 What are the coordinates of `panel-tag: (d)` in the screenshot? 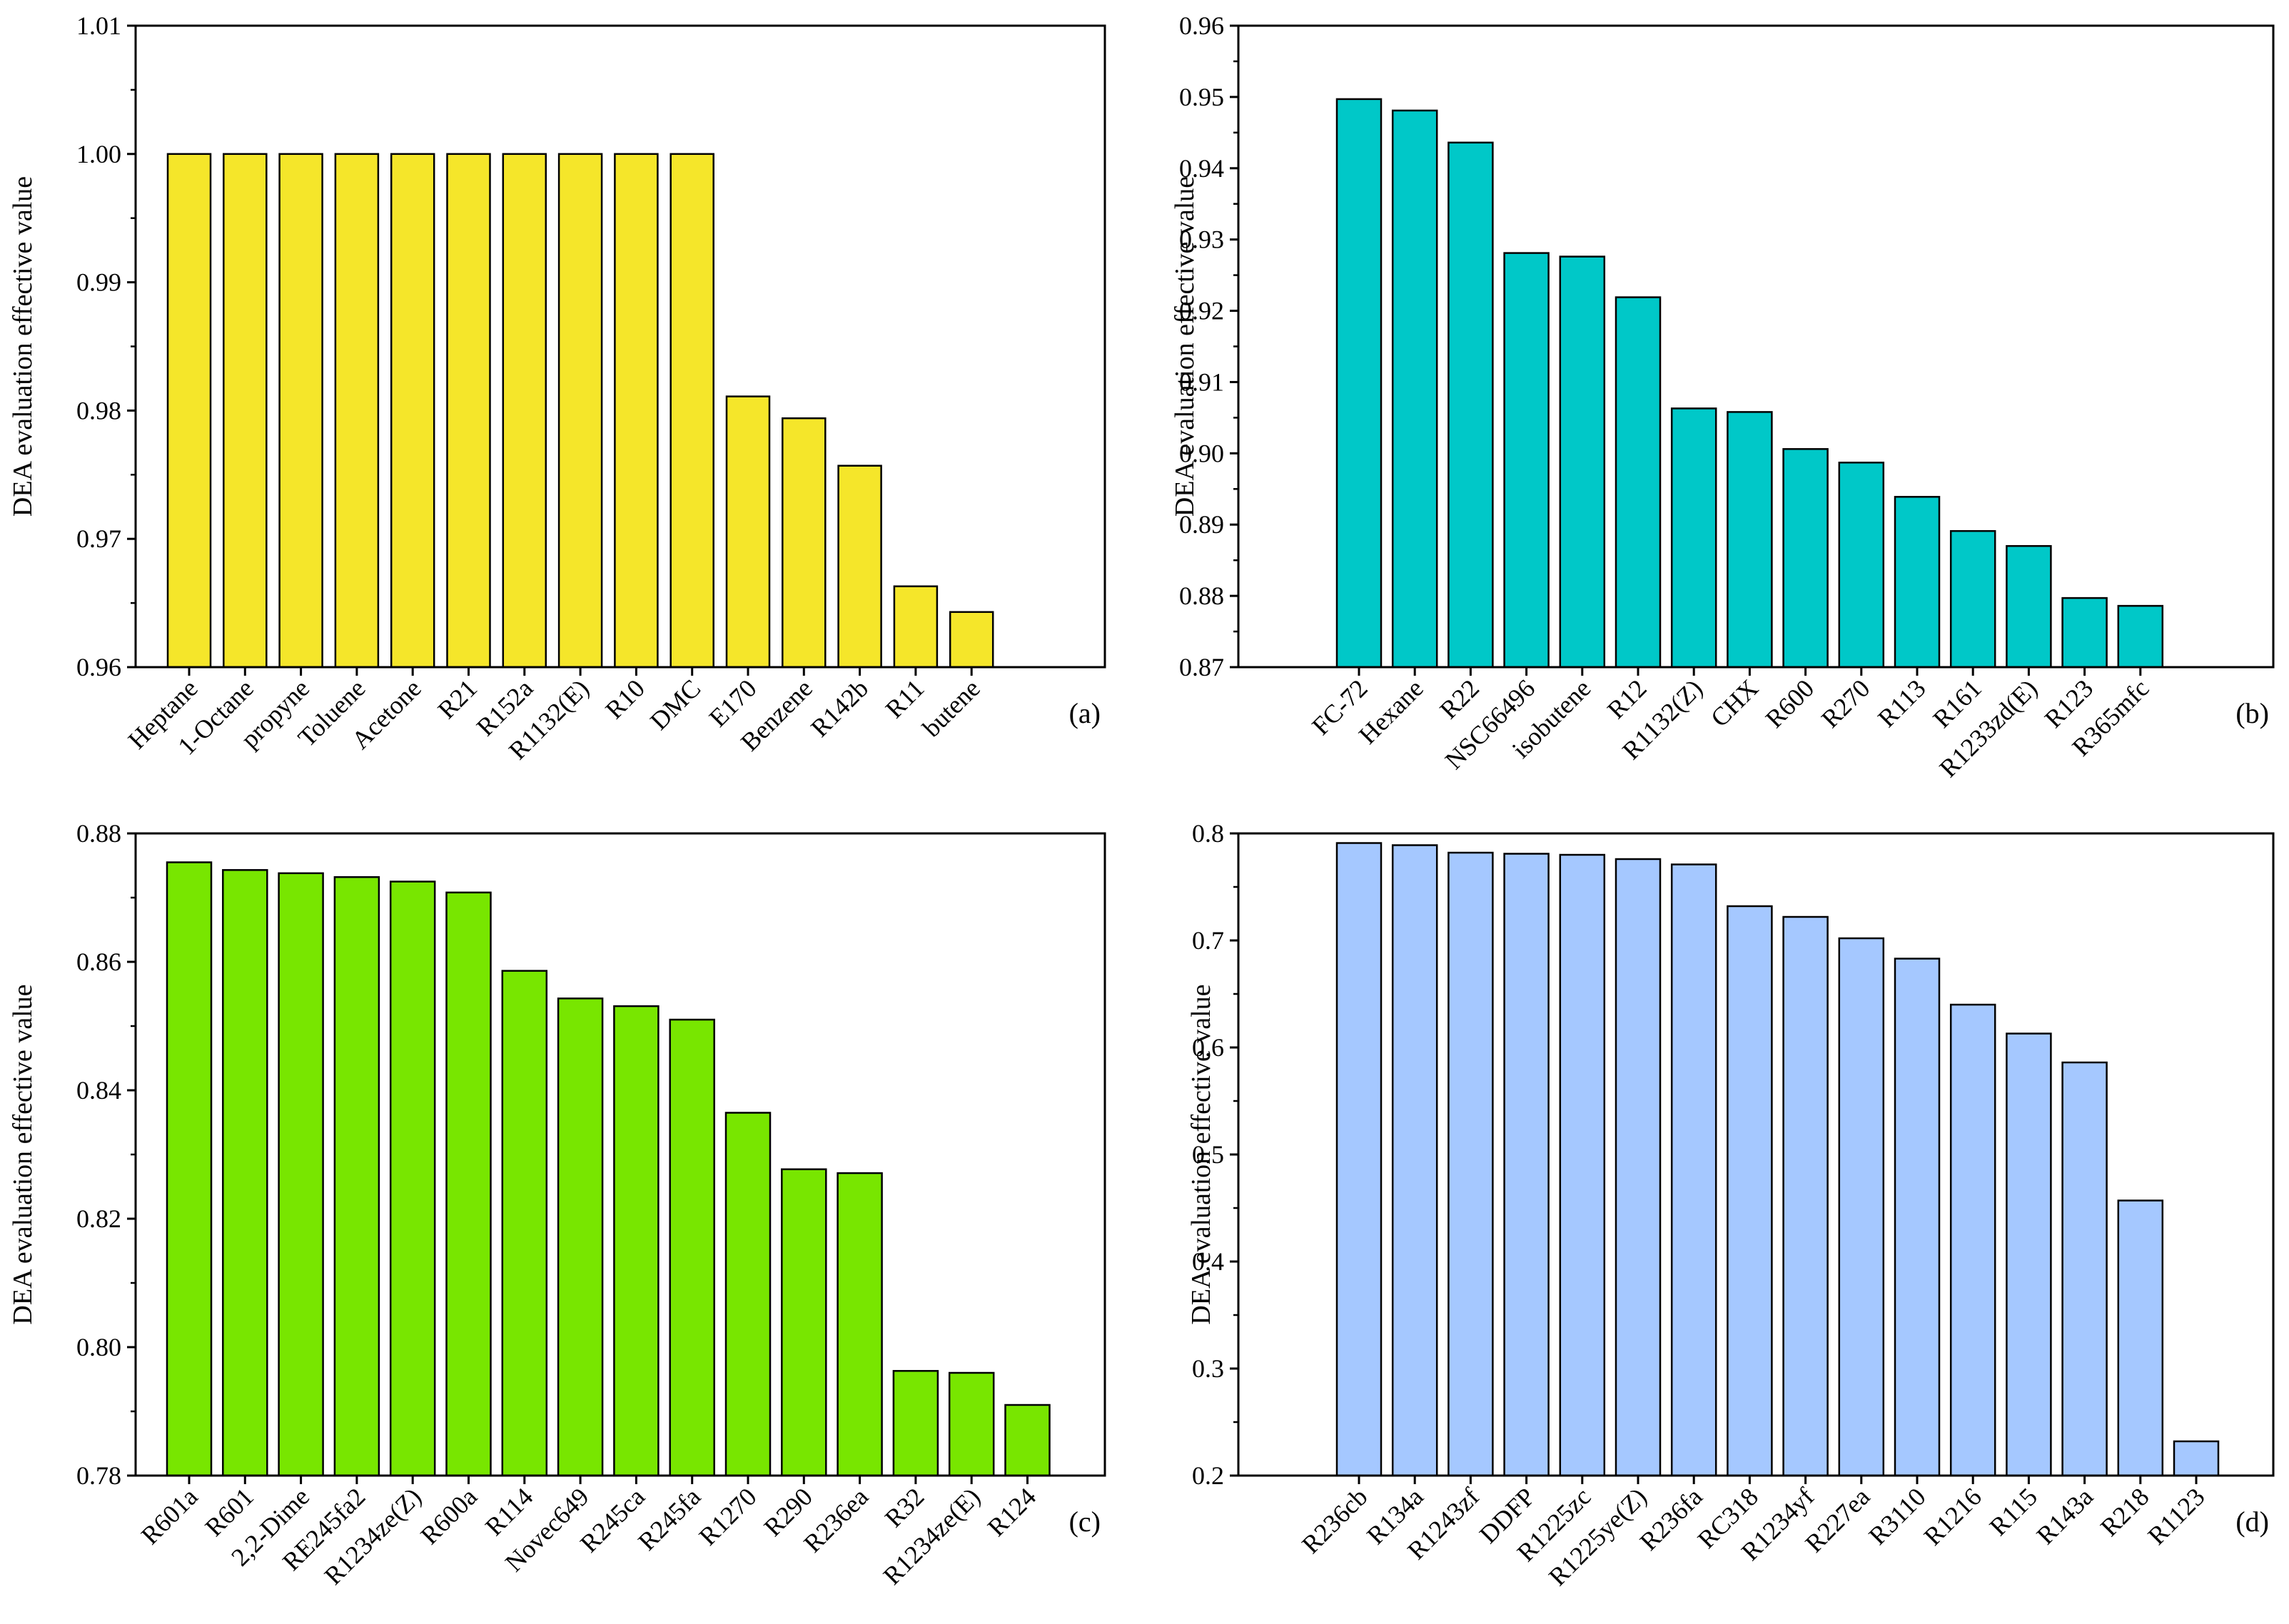 It's located at (2252, 1522).